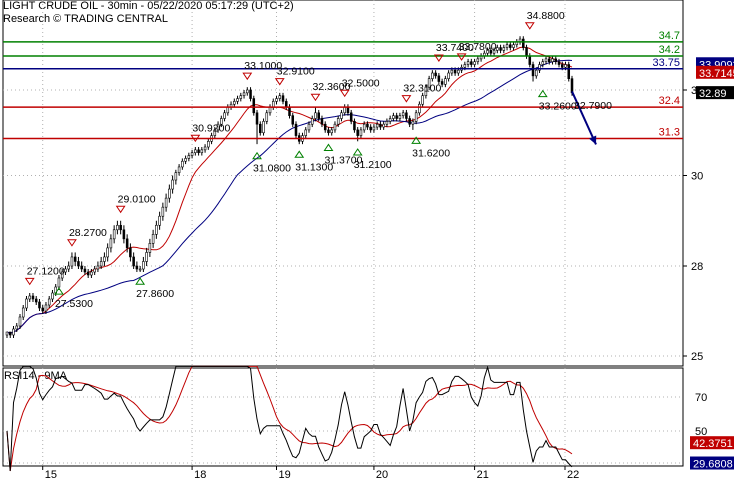 This screenshot has height=480, width=735. What do you see at coordinates (593, 106) in the screenshot?
I see `forecast-label: 32.7900` at bounding box center [593, 106].